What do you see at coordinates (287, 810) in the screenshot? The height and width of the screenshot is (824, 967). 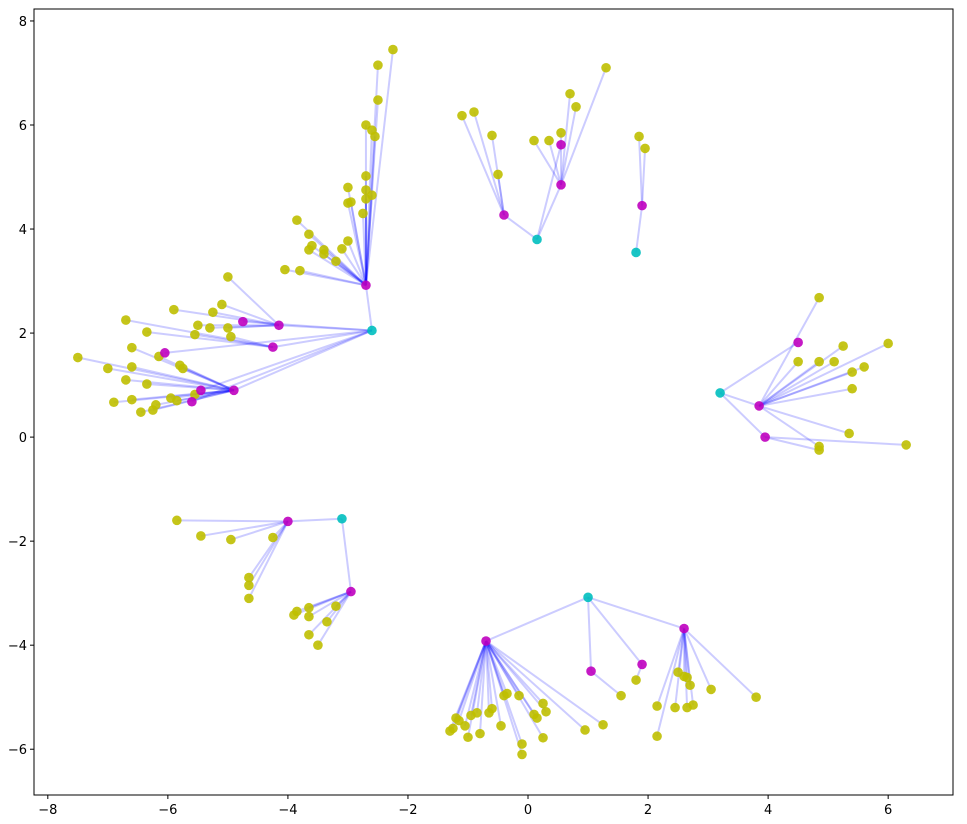 I see `x-tick-label: −4` at bounding box center [287, 810].